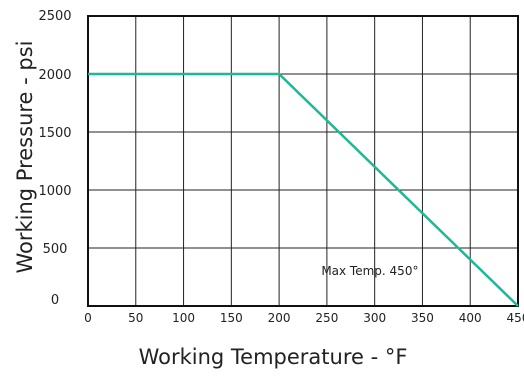 This screenshot has height=379, width=524. What do you see at coordinates (304, 318) in the screenshot?
I see `x-tick-labels: 0 50 100 150 200 250 300 350 400 450` at bounding box center [304, 318].